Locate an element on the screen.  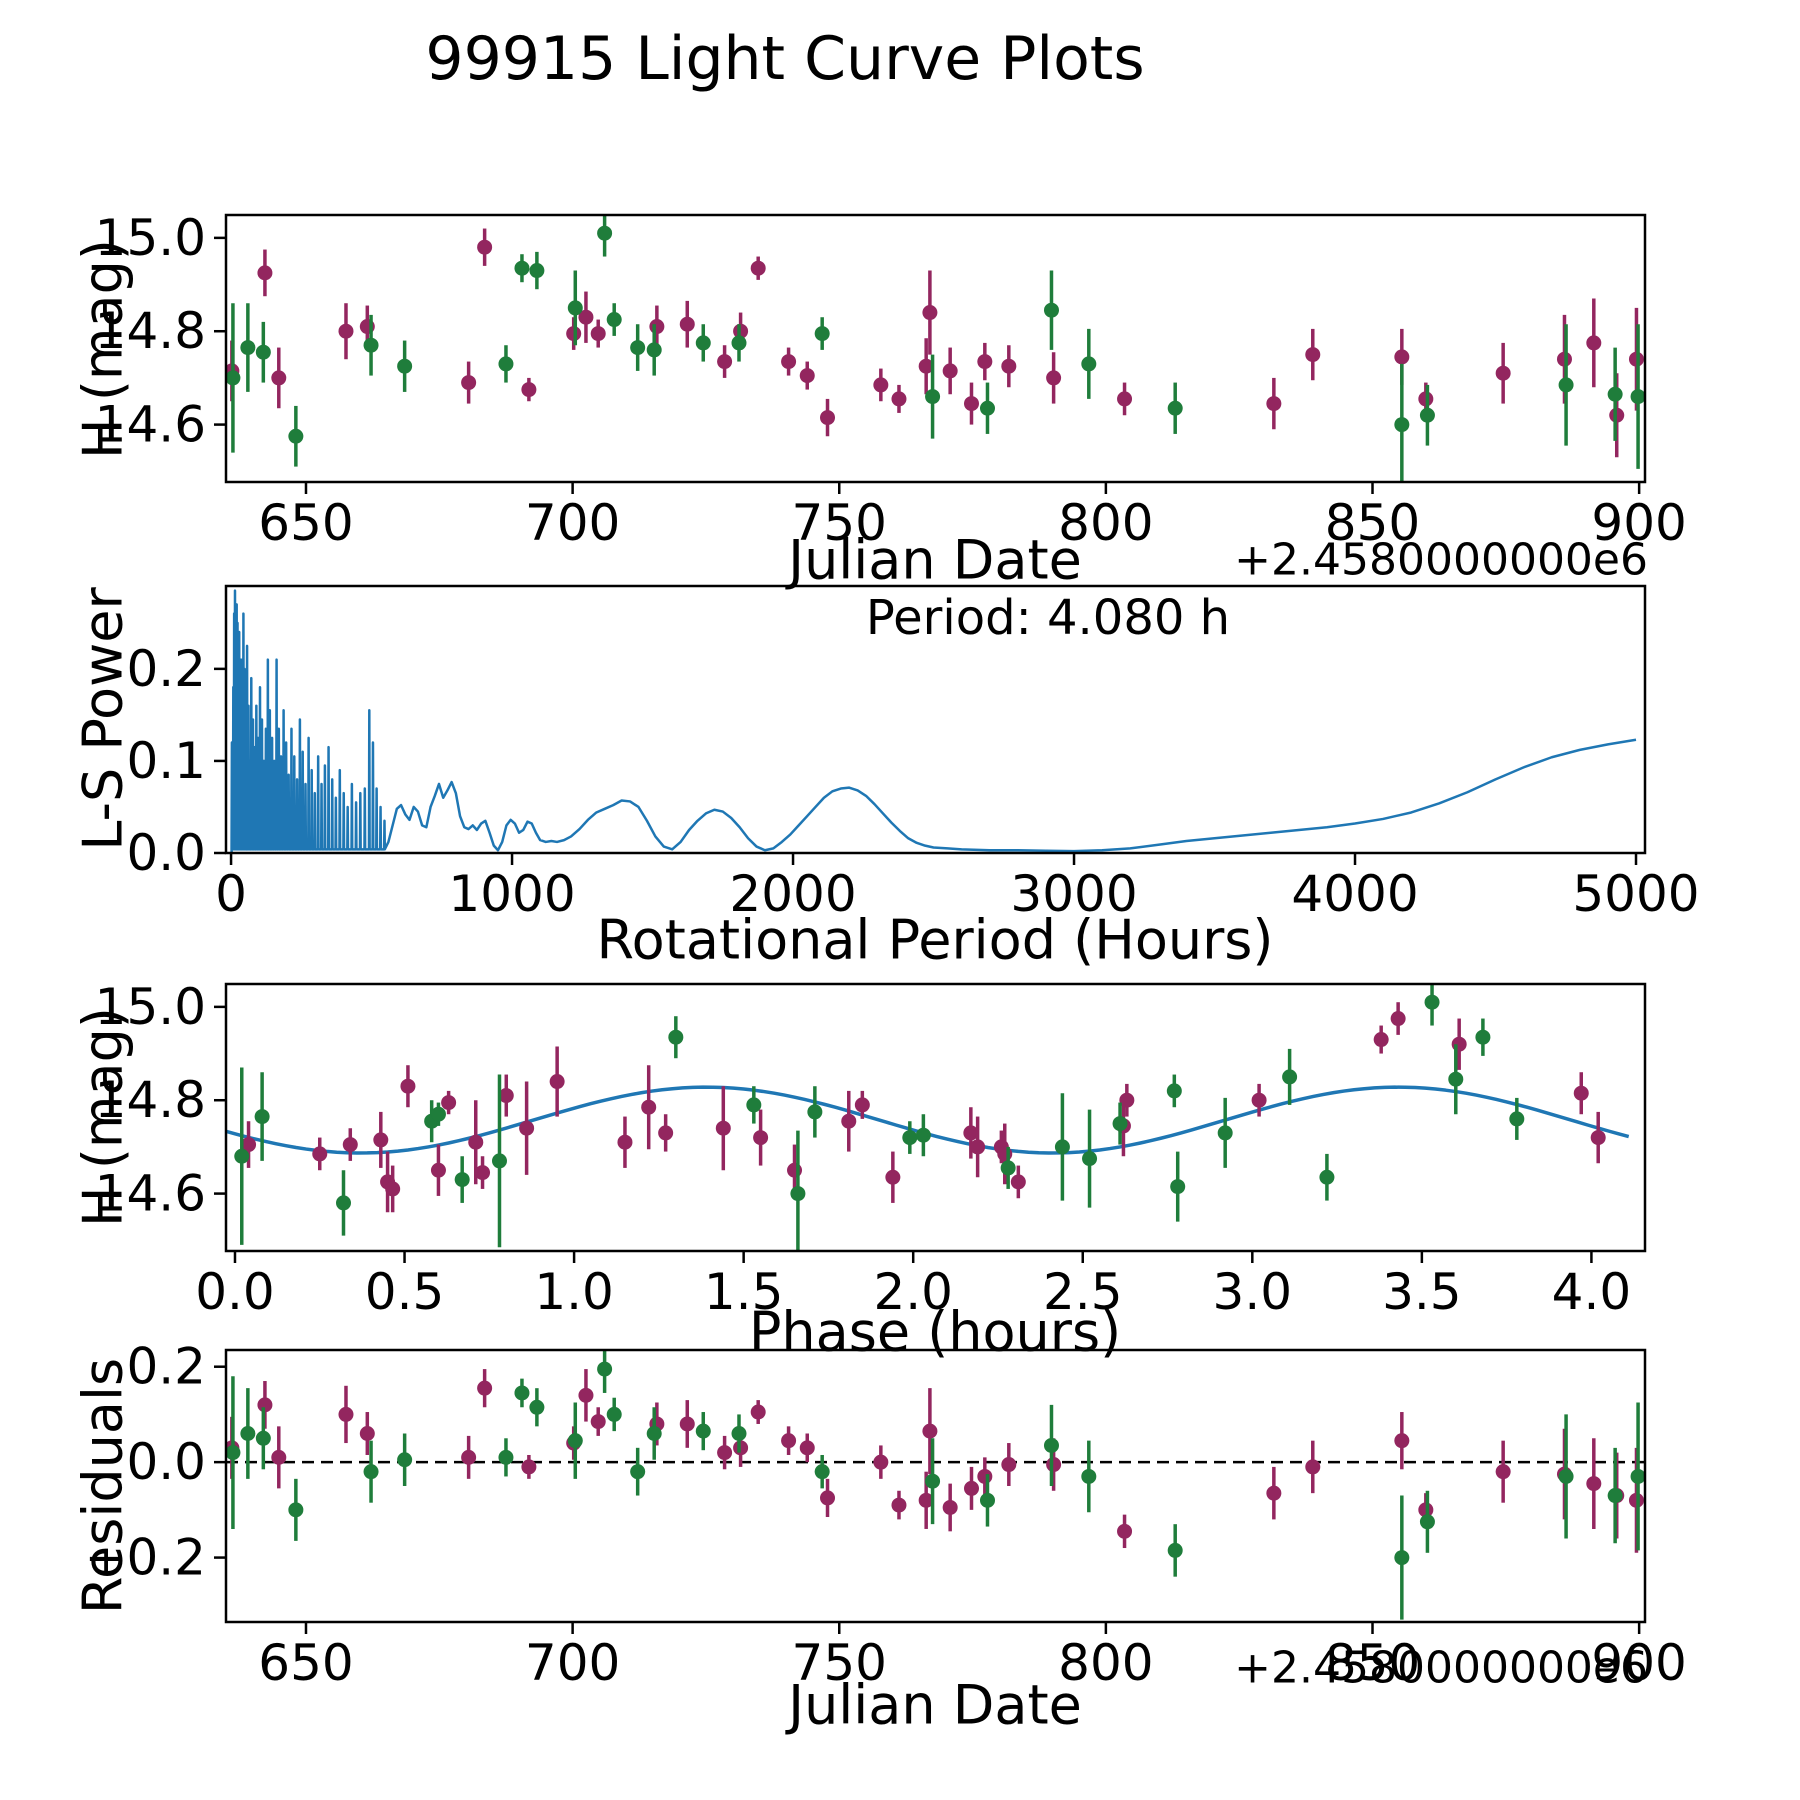
x-tick-label: 4.0 is located at coordinates (1592, 1292).